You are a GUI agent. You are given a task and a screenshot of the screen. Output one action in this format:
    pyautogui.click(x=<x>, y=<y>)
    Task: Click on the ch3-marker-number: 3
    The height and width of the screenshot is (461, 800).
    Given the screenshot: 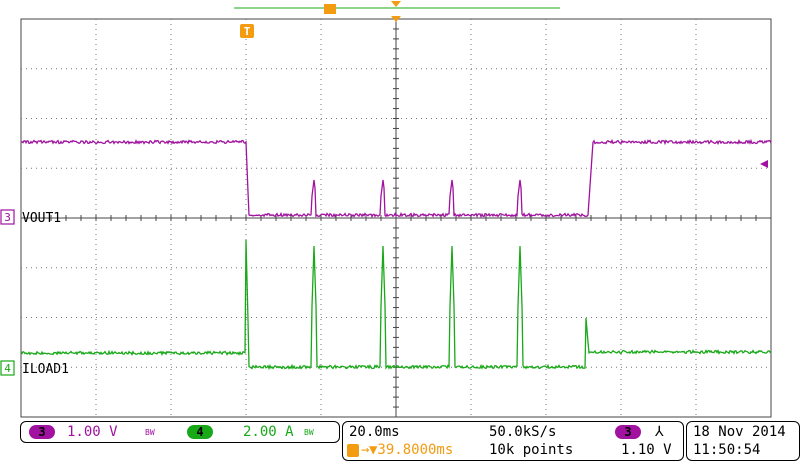 What is the action you would take?
    pyautogui.click(x=7, y=217)
    